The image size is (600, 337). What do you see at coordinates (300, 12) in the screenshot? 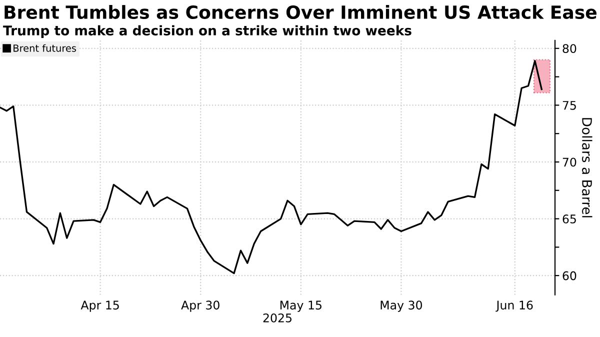
I see `chart-title: Brent Tumbles as Concerns Over Imminent US Attack Ease` at bounding box center [300, 12].